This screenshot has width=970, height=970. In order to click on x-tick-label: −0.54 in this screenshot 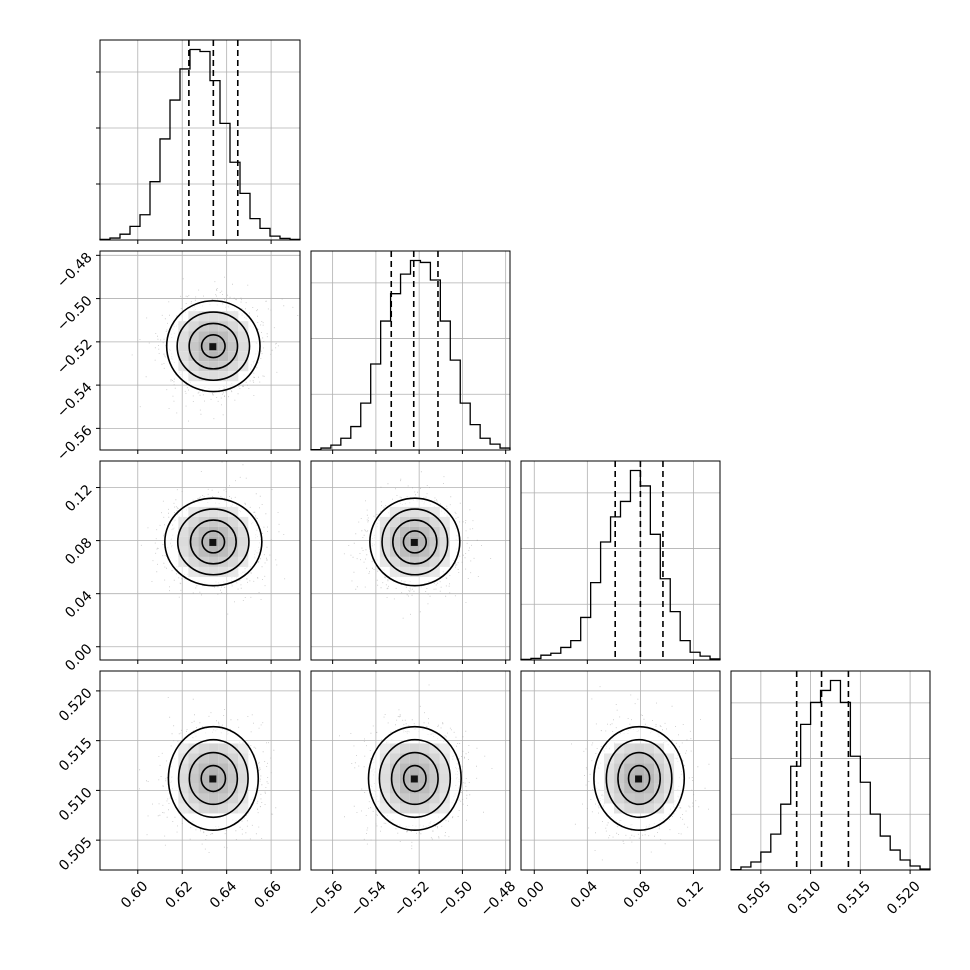, I will do `click(369, 899)`.